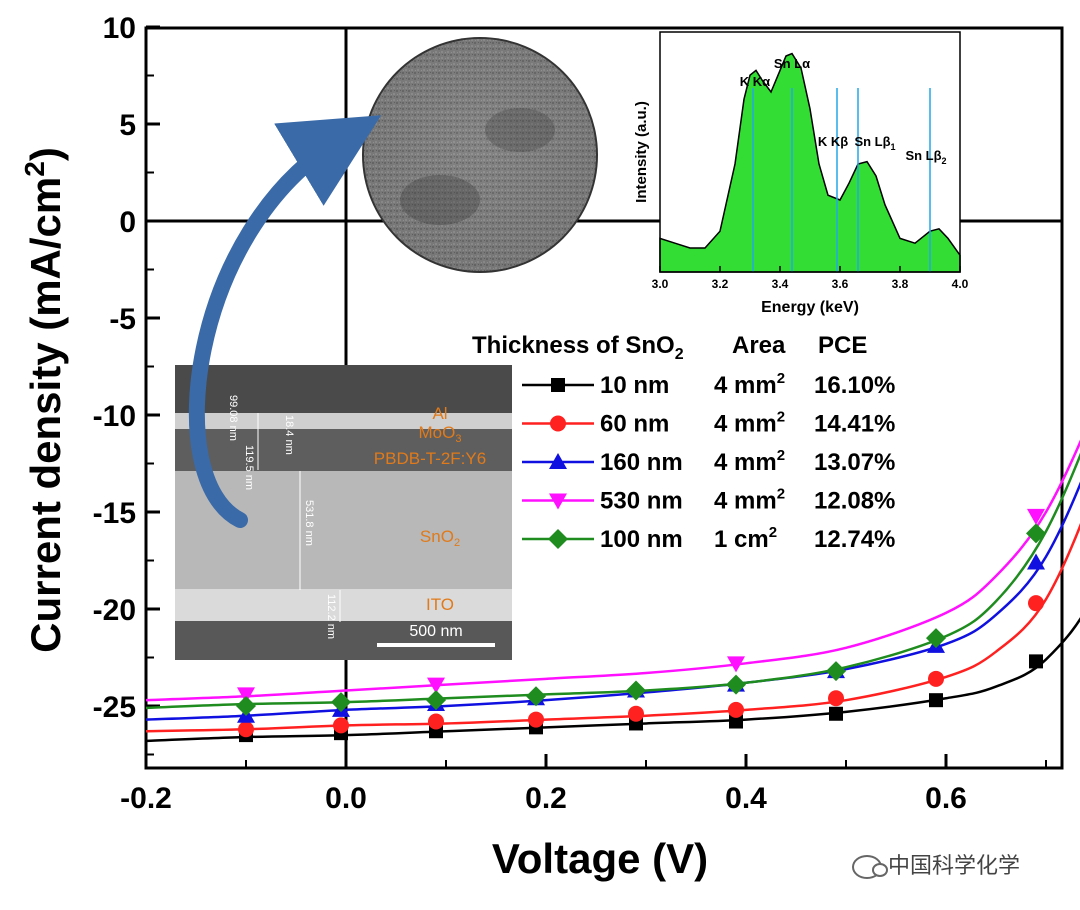 The width and height of the screenshot is (1080, 910). I want to click on legend-pce: 12.74%, so click(854, 539).